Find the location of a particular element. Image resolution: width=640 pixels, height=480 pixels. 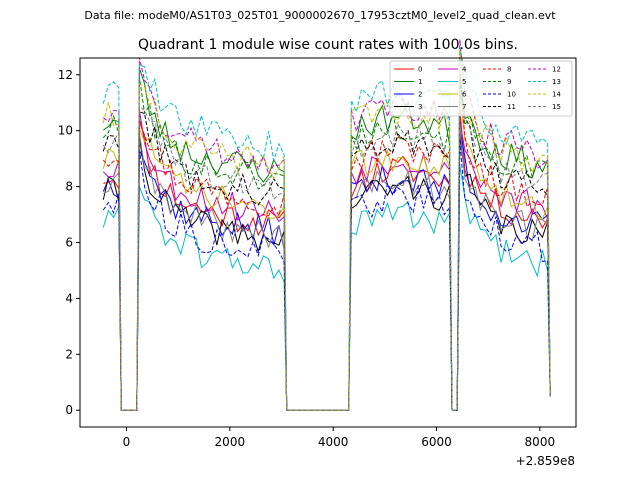

legend-label: 9 is located at coordinates (509, 82).